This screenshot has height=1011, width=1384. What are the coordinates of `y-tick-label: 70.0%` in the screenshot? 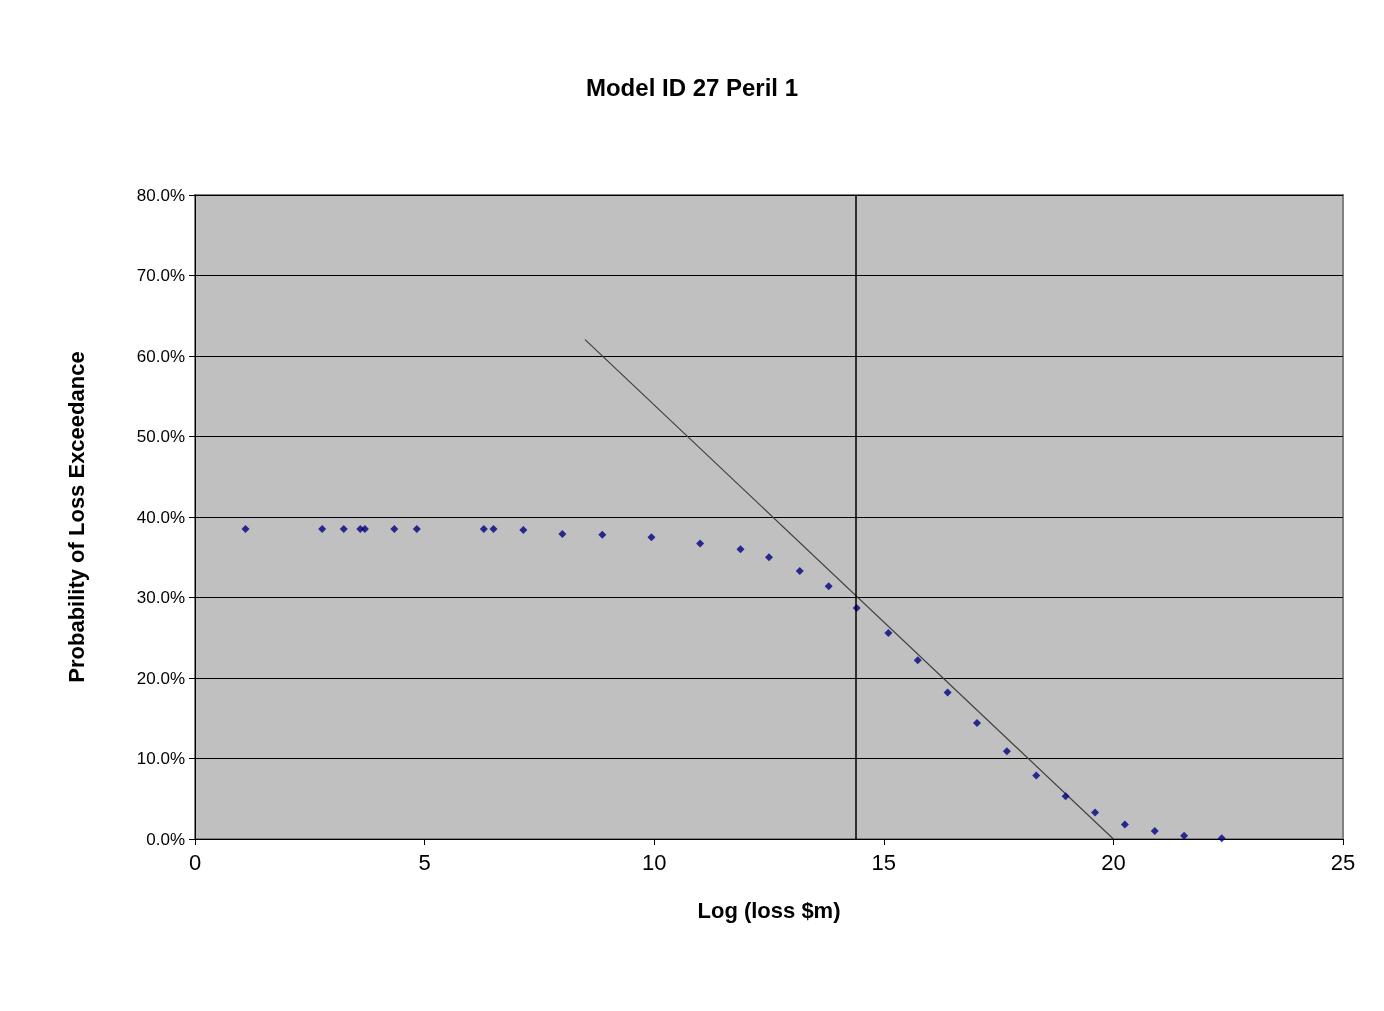 It's located at (160, 275).